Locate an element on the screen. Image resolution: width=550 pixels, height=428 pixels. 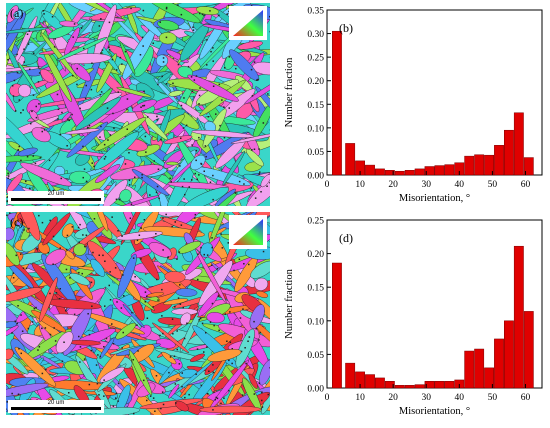
x-tick-label-d-0: 0 is located at coordinates (327, 398).